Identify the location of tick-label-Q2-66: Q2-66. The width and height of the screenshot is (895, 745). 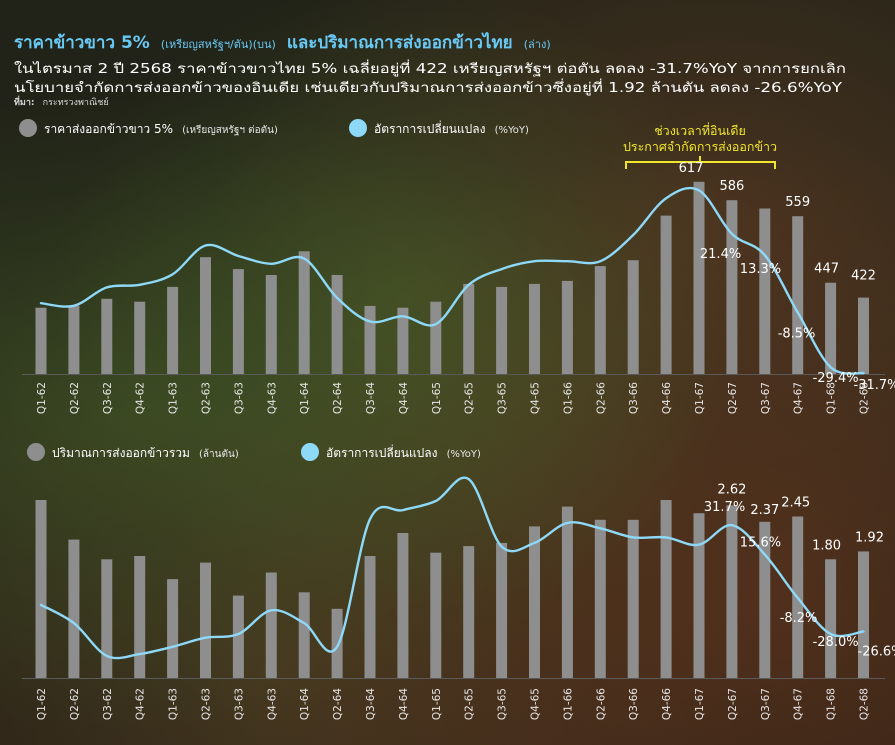
(601, 704).